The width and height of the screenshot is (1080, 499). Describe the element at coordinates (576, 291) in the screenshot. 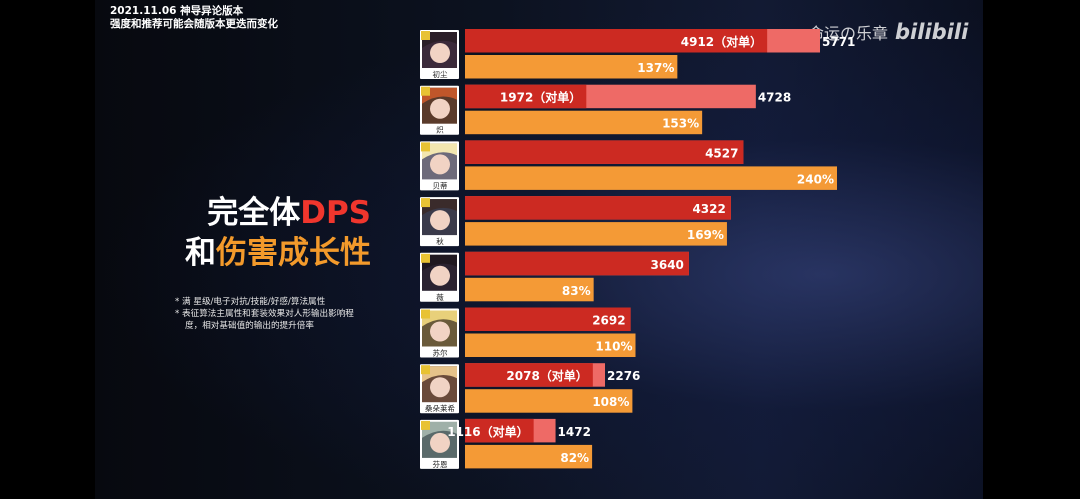

I see `growth-label: 83%` at that location.